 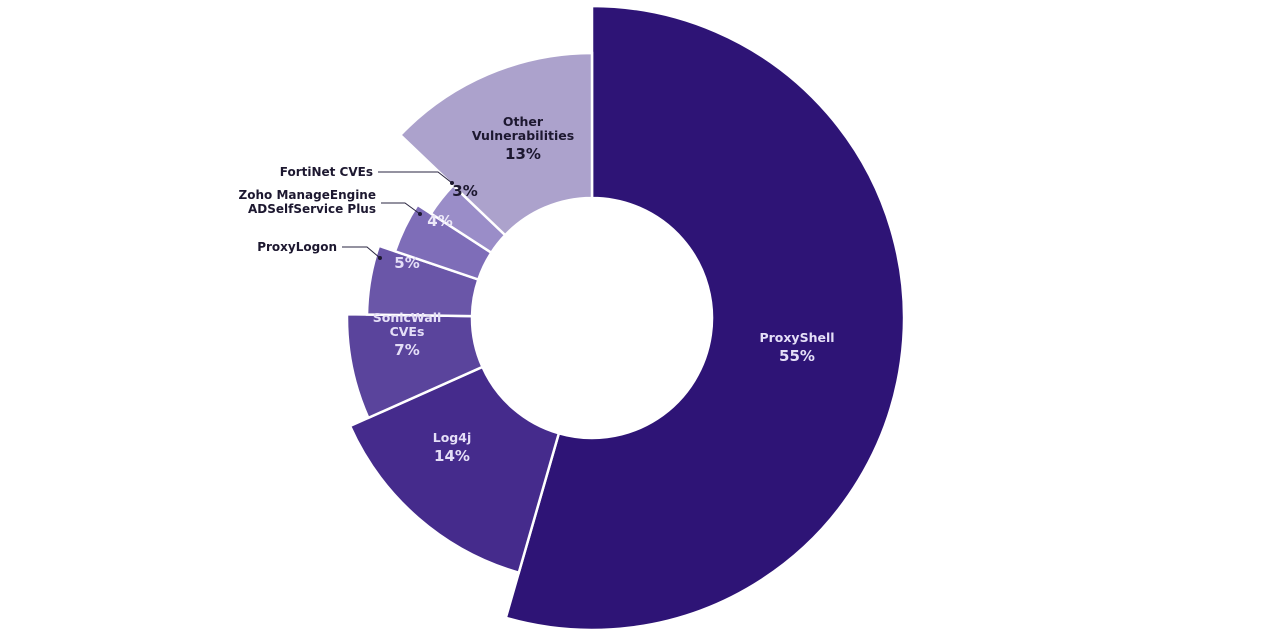 What do you see at coordinates (407, 331) in the screenshot?
I see `label-sonicwall-cves-name: CVEs` at bounding box center [407, 331].